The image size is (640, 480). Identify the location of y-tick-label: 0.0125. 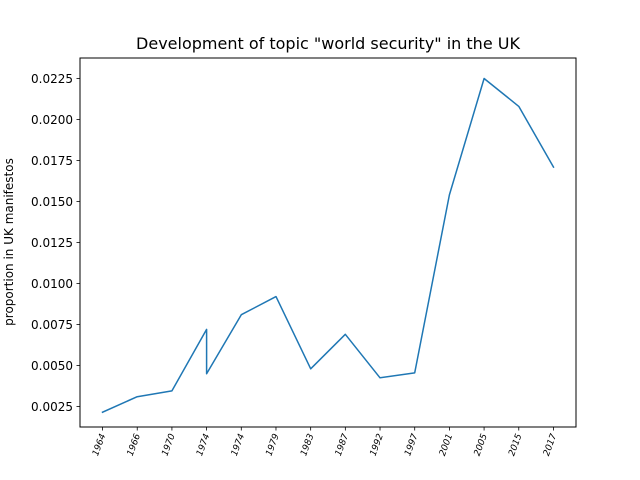
(52, 243).